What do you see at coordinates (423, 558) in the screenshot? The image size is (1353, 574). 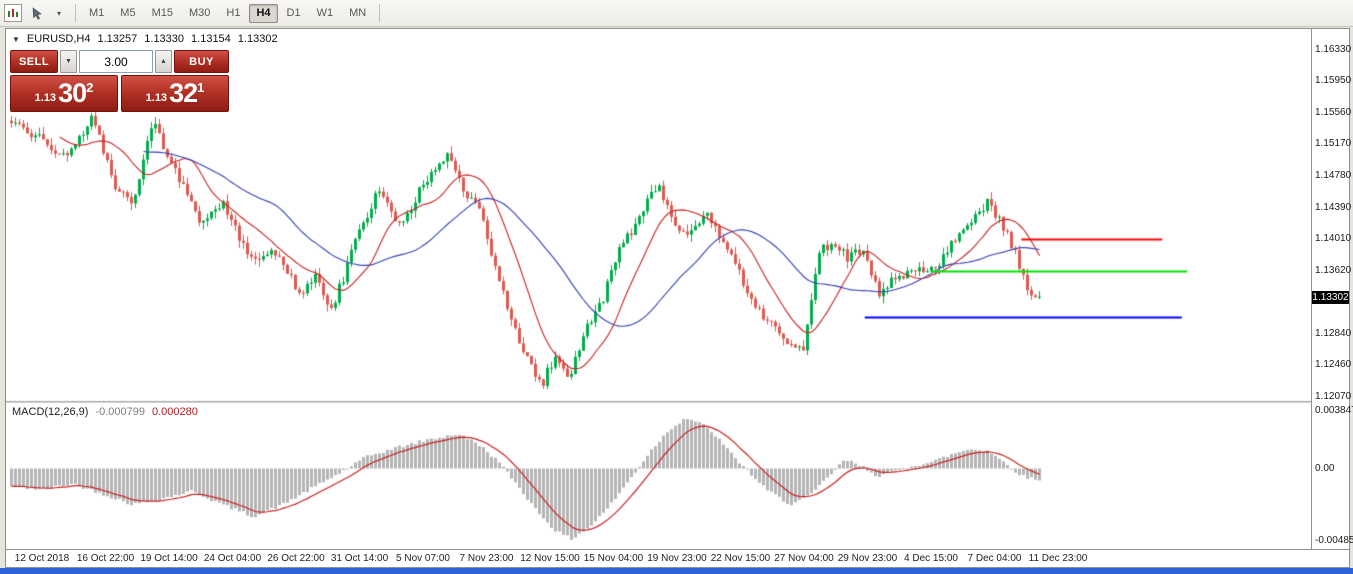 I see `time-axis-label: 5 Nov 07:00` at bounding box center [423, 558].